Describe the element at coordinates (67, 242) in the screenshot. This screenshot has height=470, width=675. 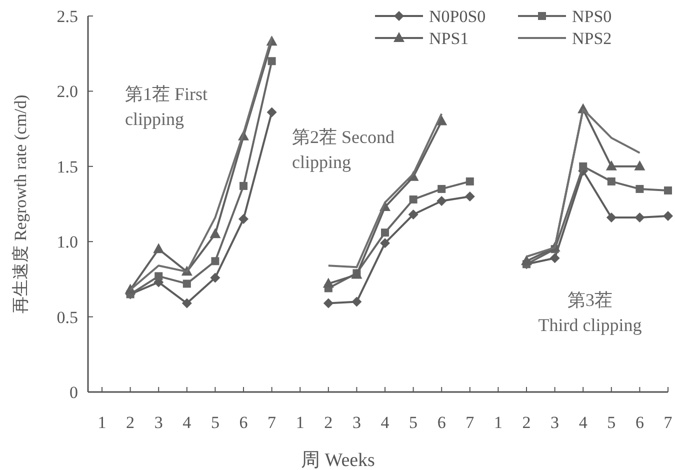
I see `y-tick-label: 1.0` at that location.